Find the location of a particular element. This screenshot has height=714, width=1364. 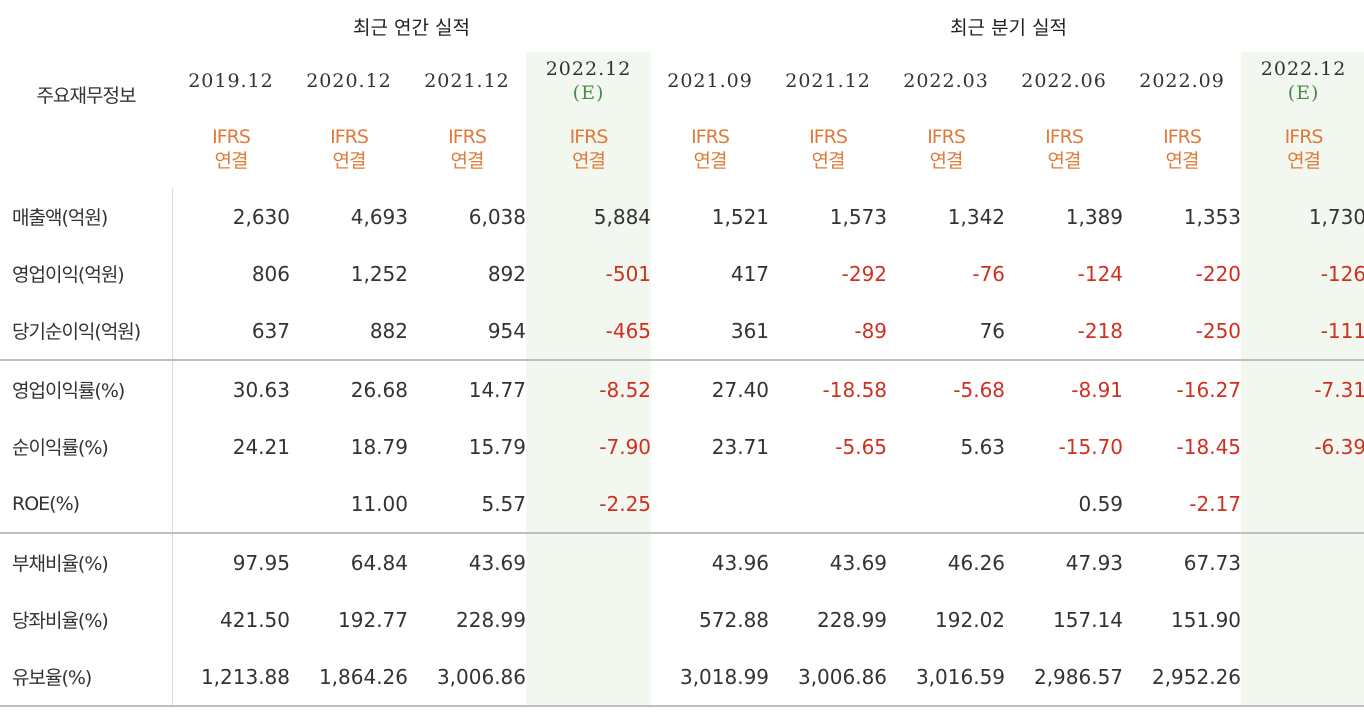

period-date: 2022.09 is located at coordinates (1182, 80).